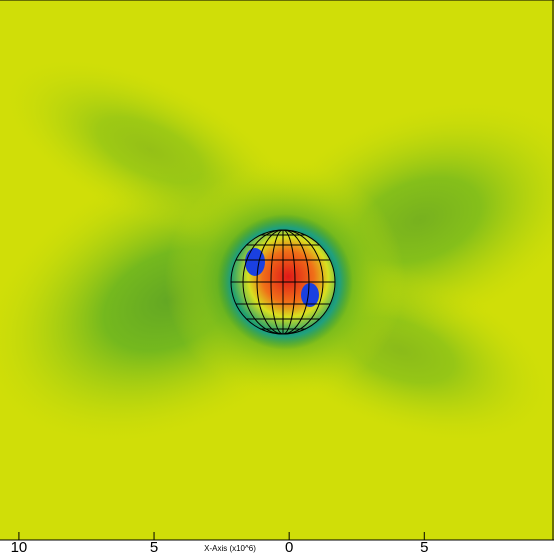 The height and width of the screenshot is (557, 554). I want to click on x-tick-label: 10, so click(19, 547).